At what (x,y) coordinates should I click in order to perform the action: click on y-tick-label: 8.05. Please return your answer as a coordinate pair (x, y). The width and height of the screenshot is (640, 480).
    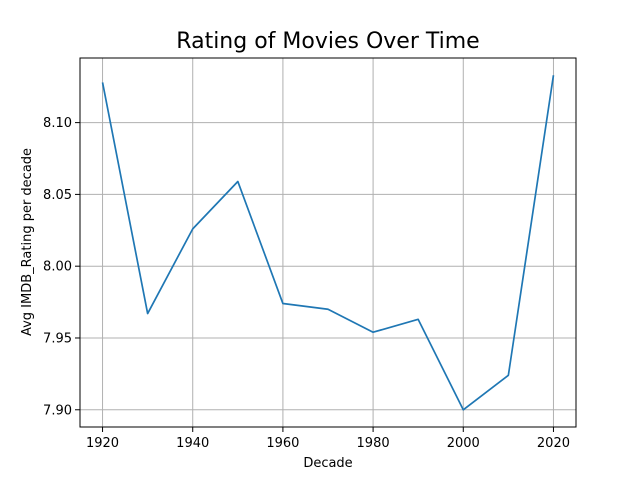
    Looking at the image, I should click on (57, 195).